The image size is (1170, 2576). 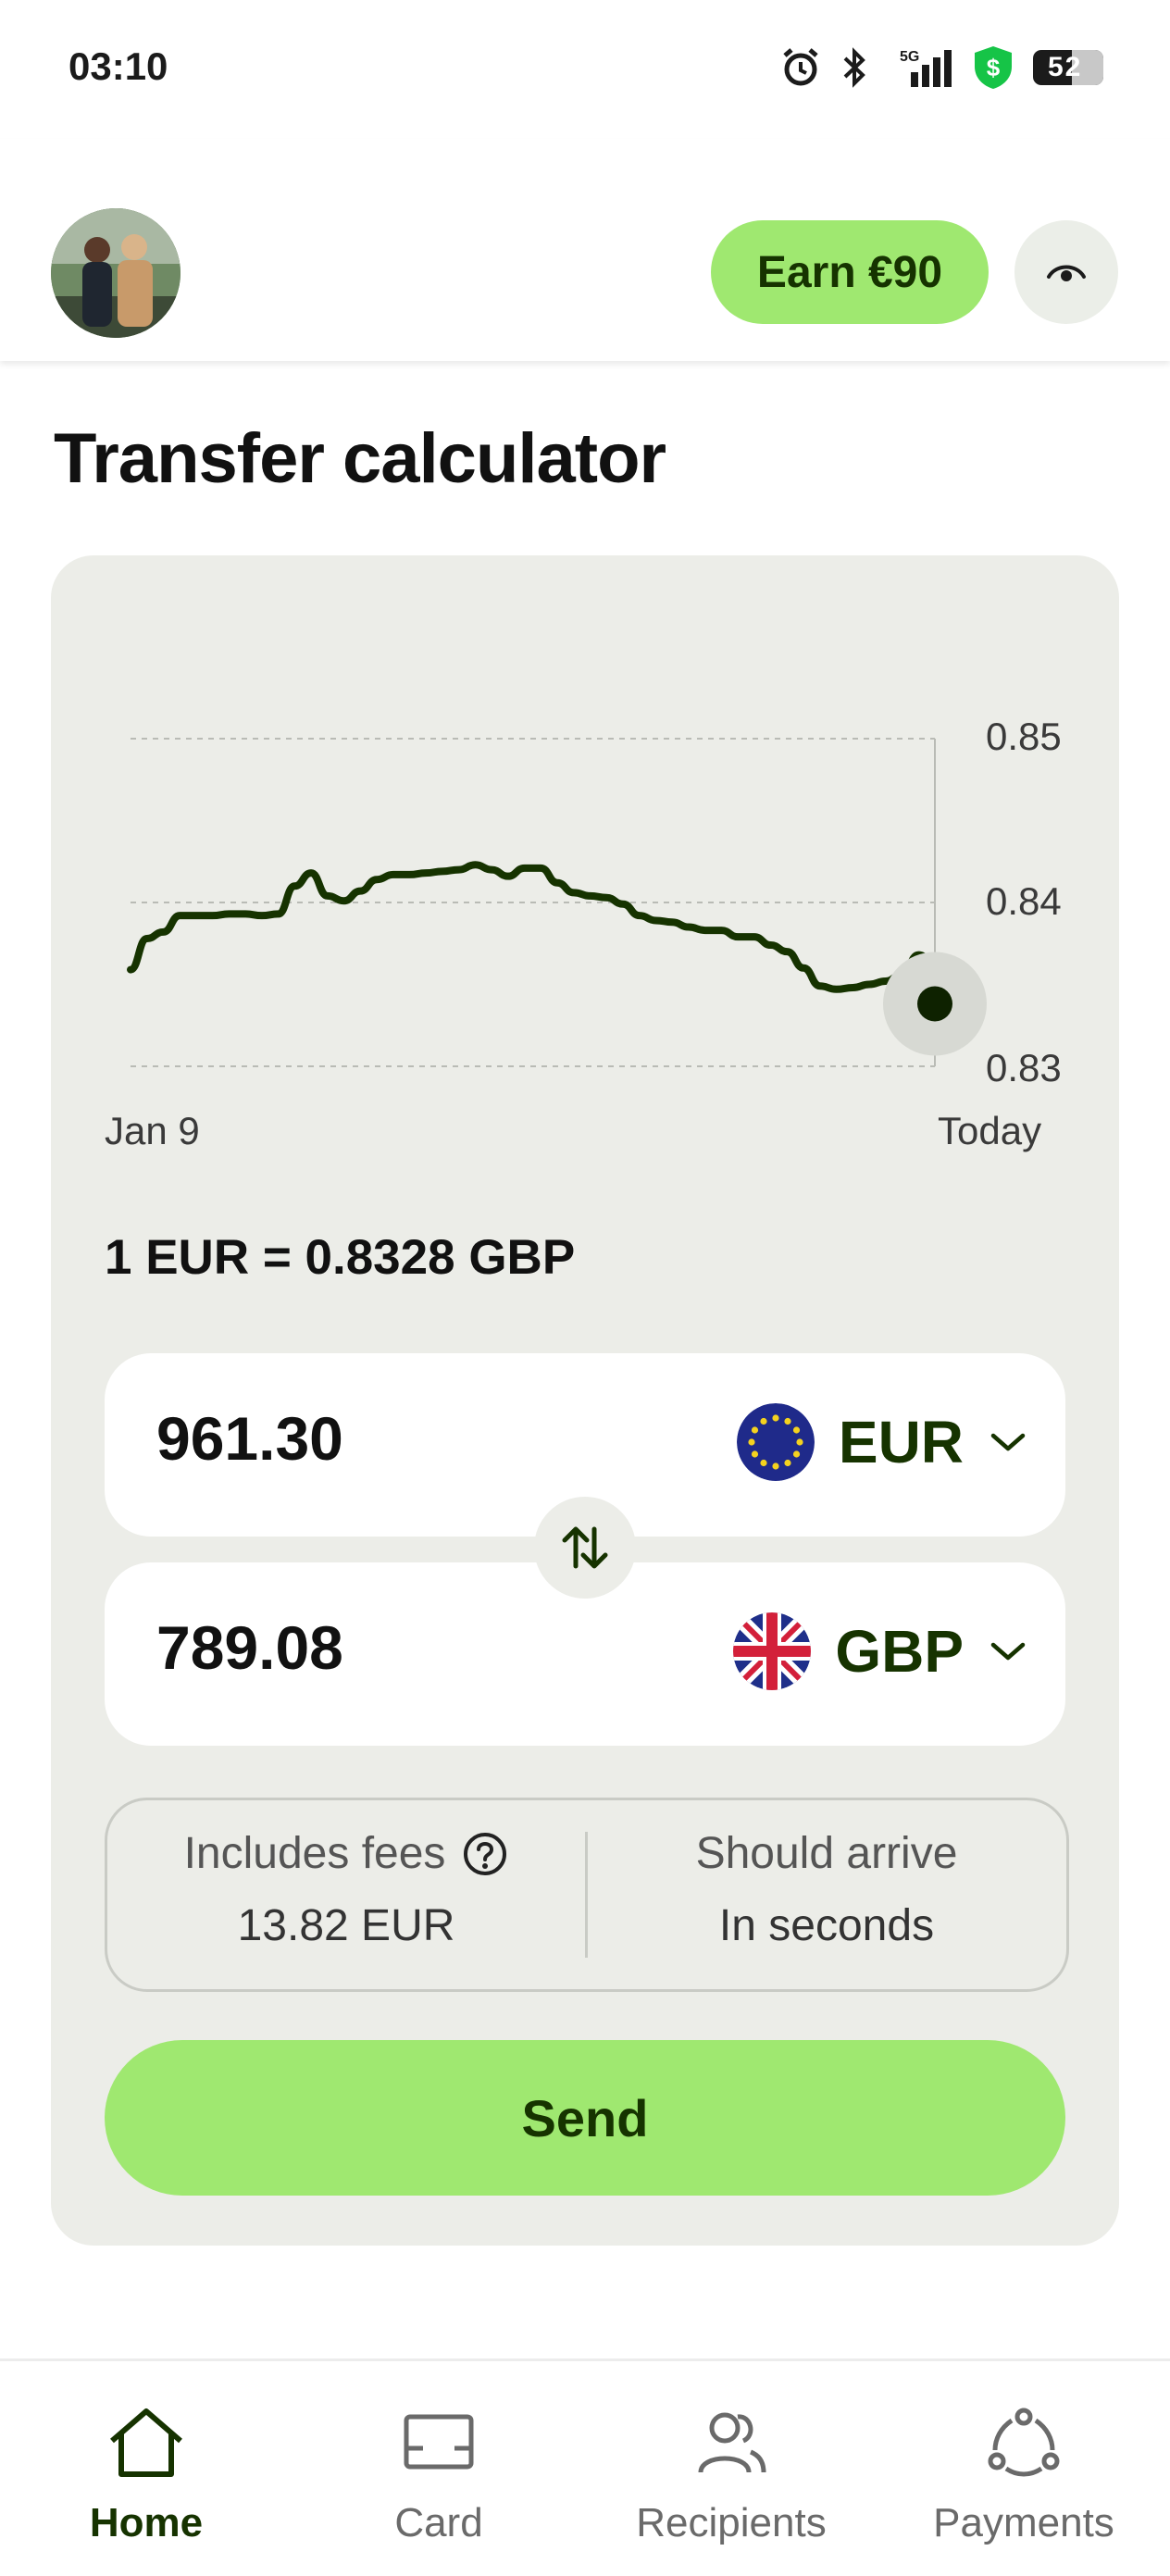 I want to click on send-currency-selector: EUR, so click(x=882, y=1442).